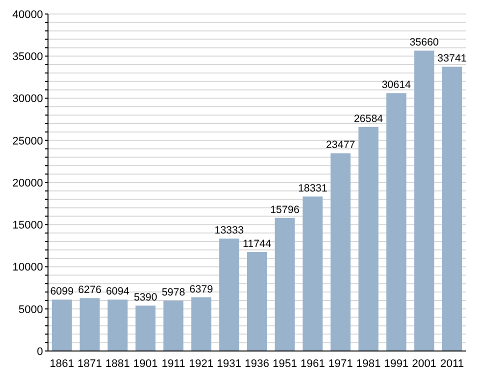 The width and height of the screenshot is (488, 373). What do you see at coordinates (27, 268) in the screenshot?
I see `y-tick-label: 10000` at bounding box center [27, 268].